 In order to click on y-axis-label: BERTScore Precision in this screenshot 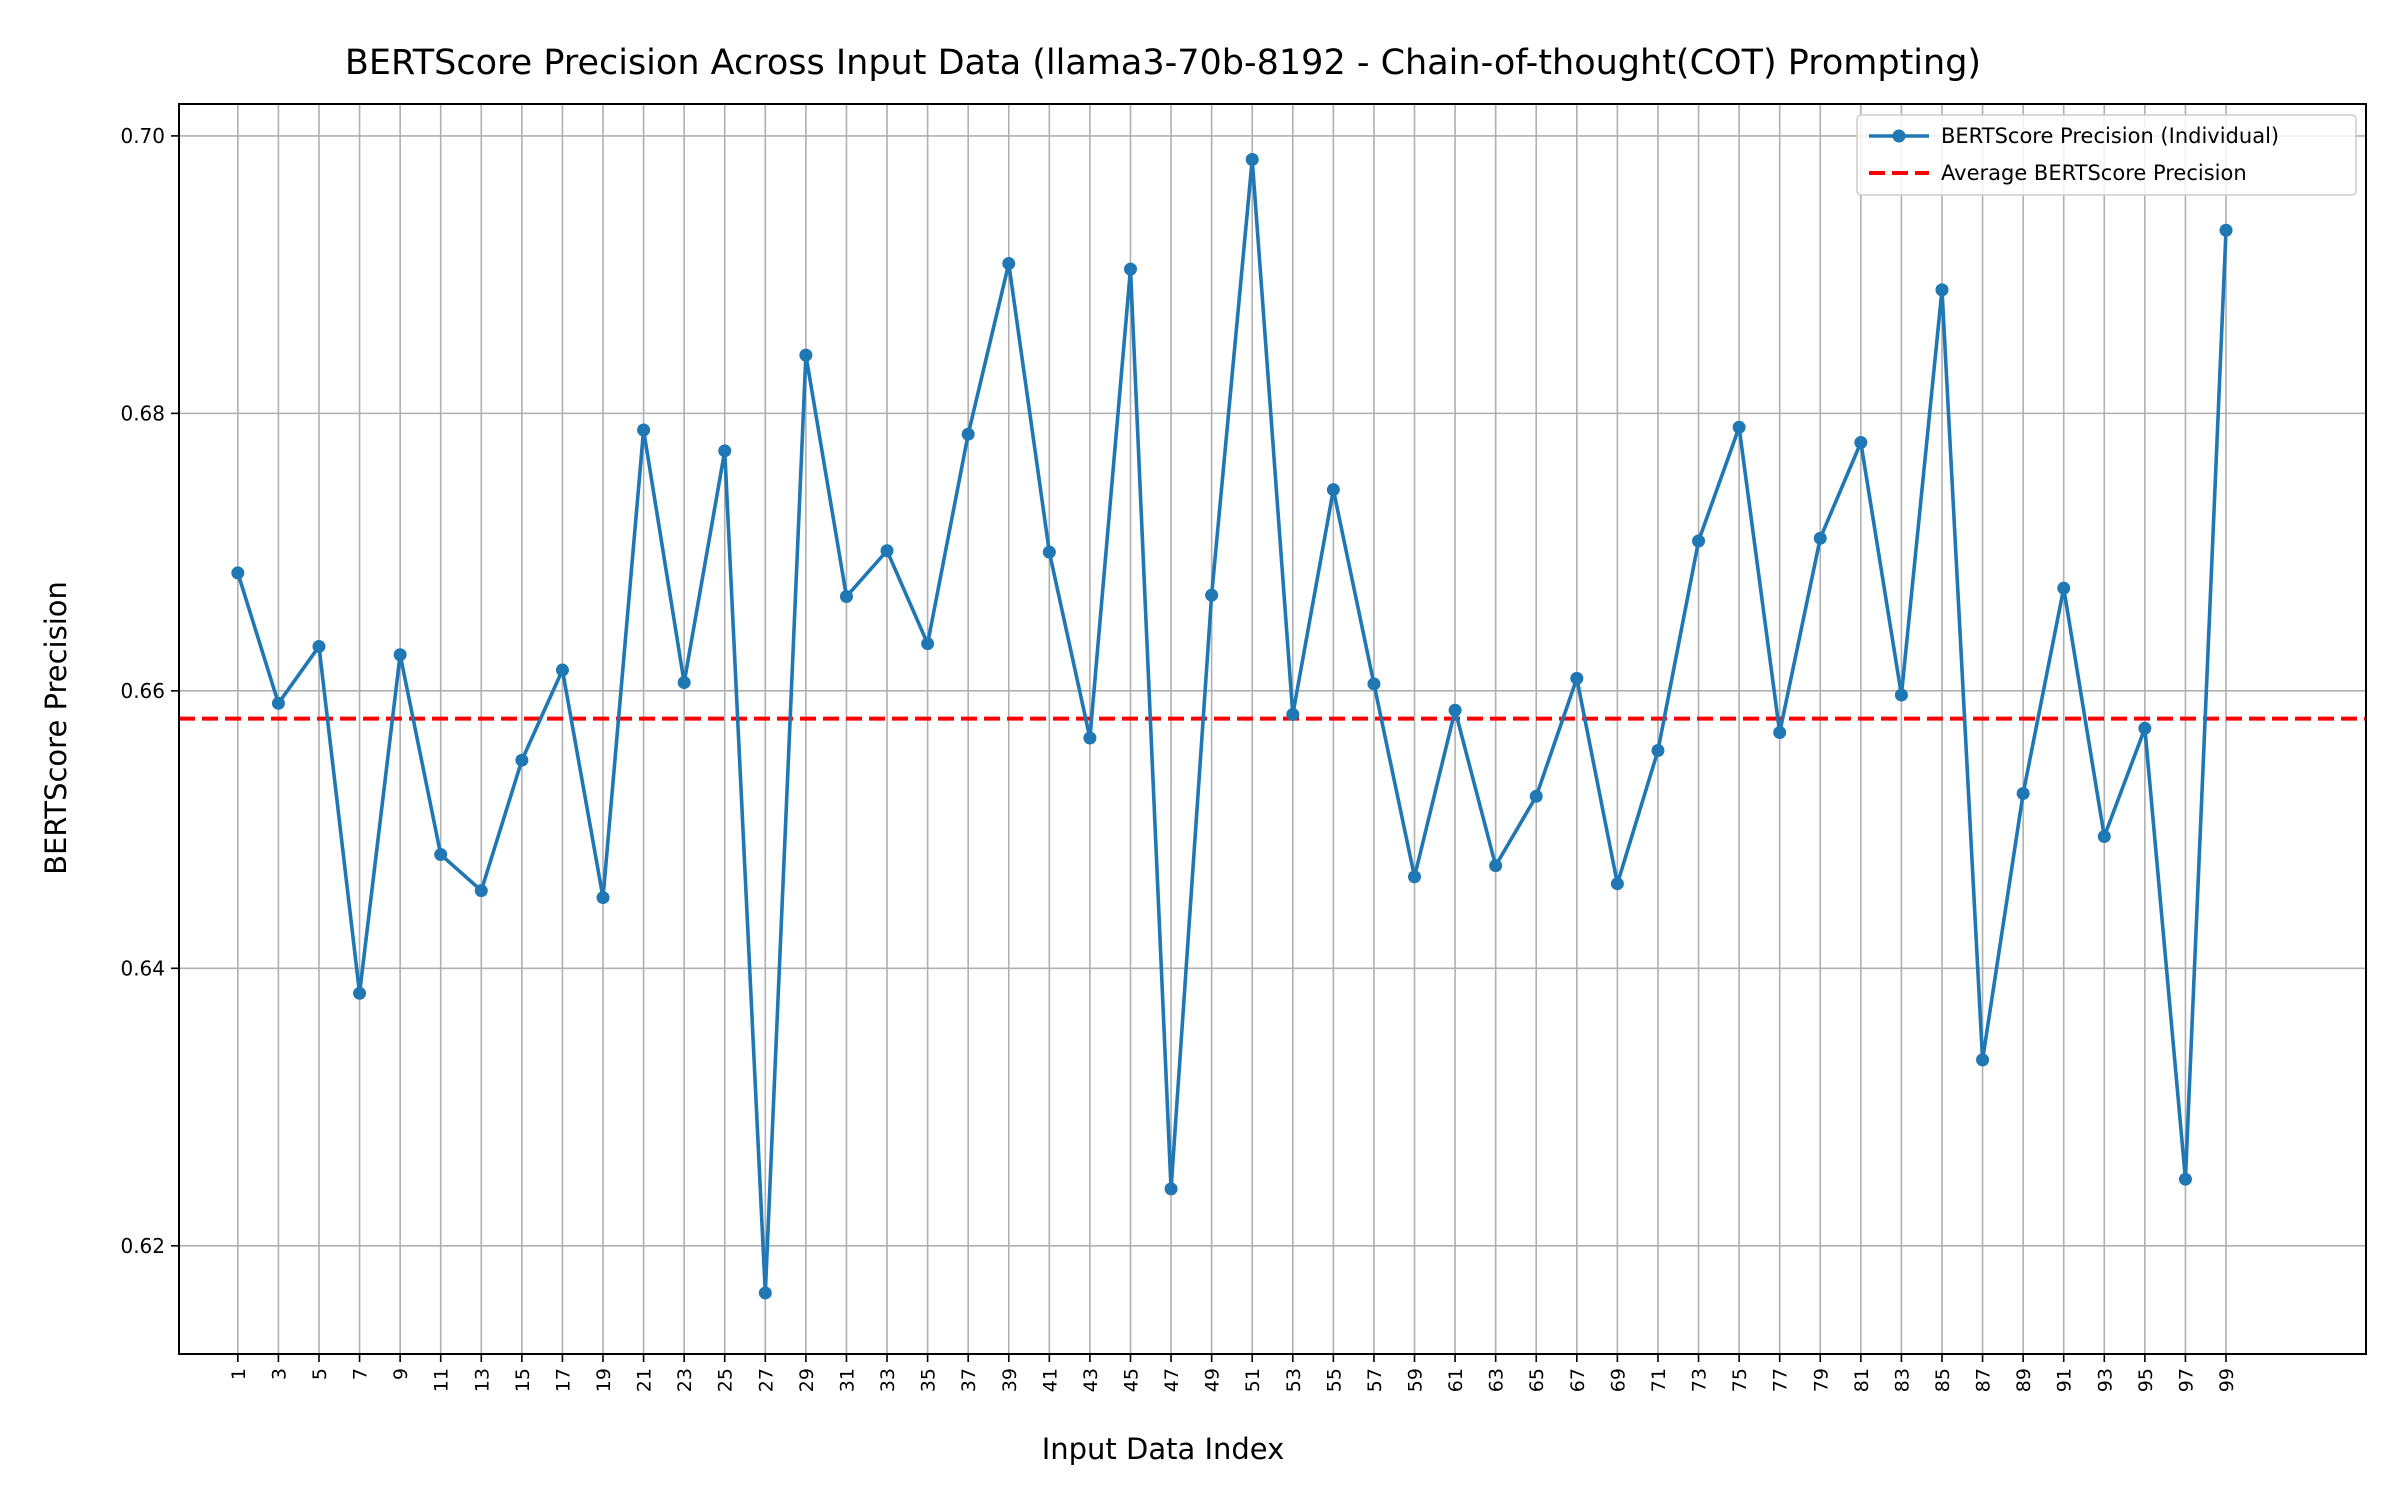, I will do `click(56, 728)`.